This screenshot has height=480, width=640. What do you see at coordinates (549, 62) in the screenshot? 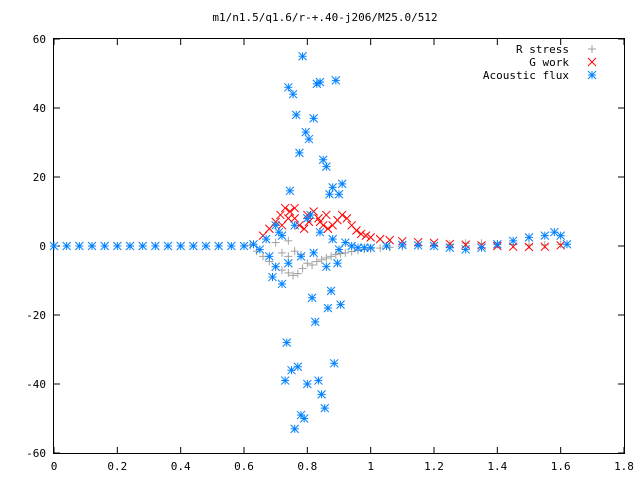
I see `legend-label: G work` at bounding box center [549, 62].